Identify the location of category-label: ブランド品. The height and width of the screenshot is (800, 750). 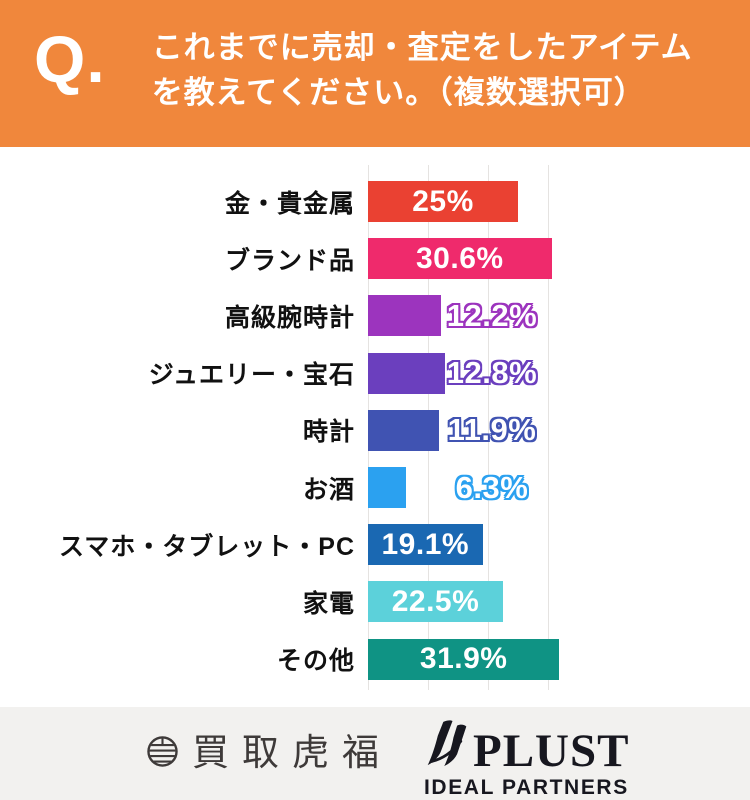
(289, 260).